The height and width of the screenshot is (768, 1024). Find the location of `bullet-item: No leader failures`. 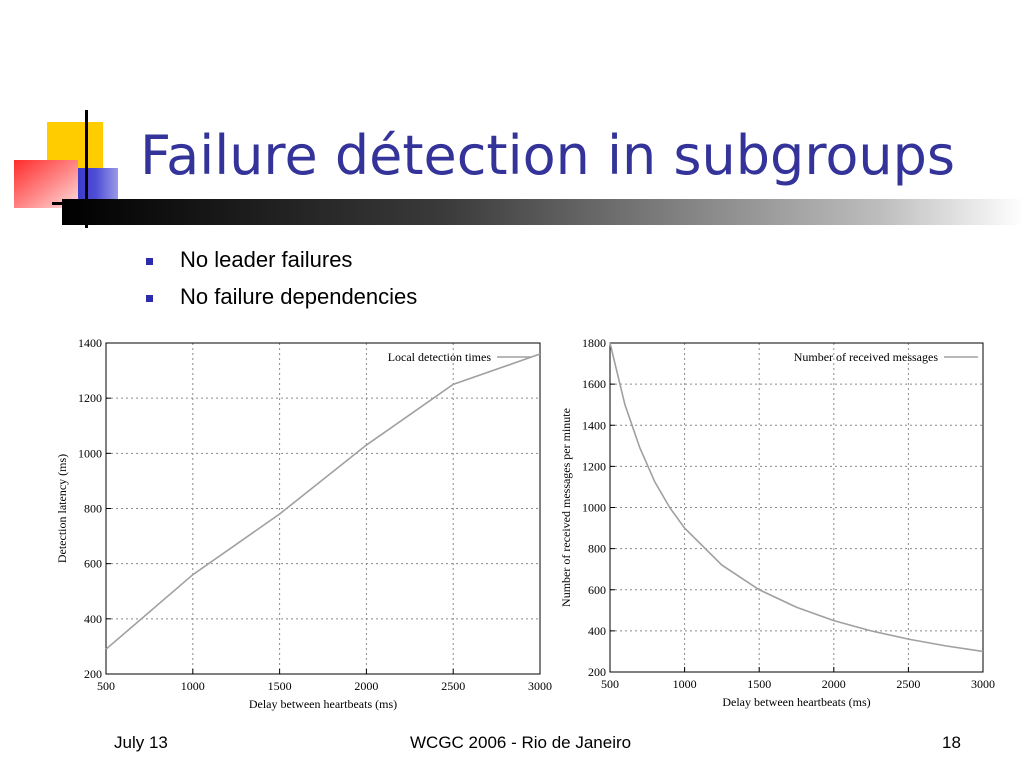

bullet-item: No leader failures is located at coordinates (281, 261).